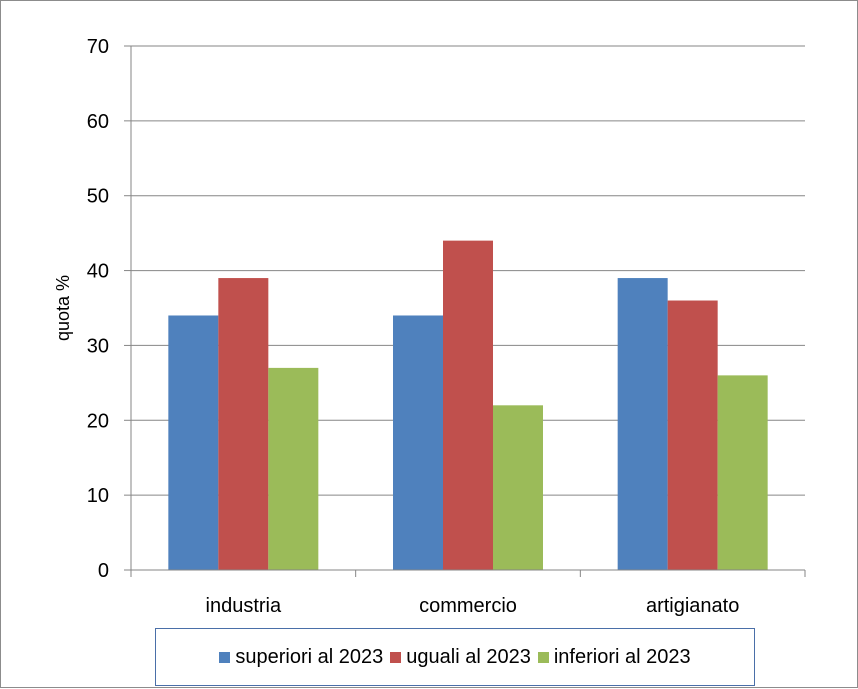 This screenshot has width=858, height=689. I want to click on legend-label: superiori al 2023, so click(309, 656).